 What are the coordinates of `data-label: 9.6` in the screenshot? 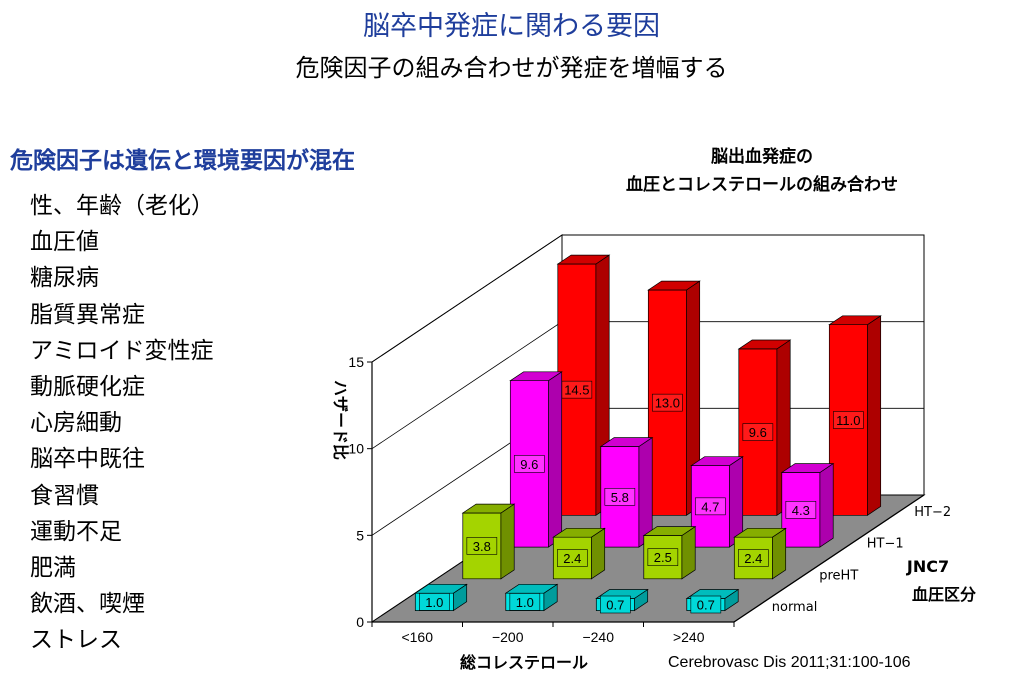 It's located at (758, 432).